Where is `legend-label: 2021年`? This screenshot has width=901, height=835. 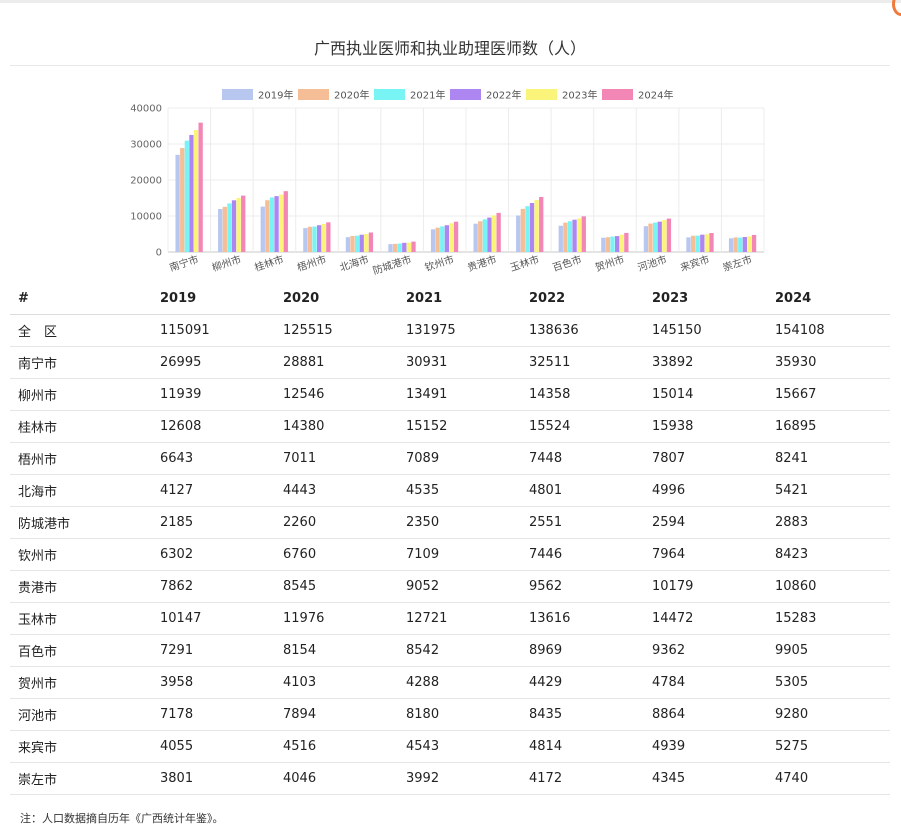
legend-label: 2021年 is located at coordinates (427, 95).